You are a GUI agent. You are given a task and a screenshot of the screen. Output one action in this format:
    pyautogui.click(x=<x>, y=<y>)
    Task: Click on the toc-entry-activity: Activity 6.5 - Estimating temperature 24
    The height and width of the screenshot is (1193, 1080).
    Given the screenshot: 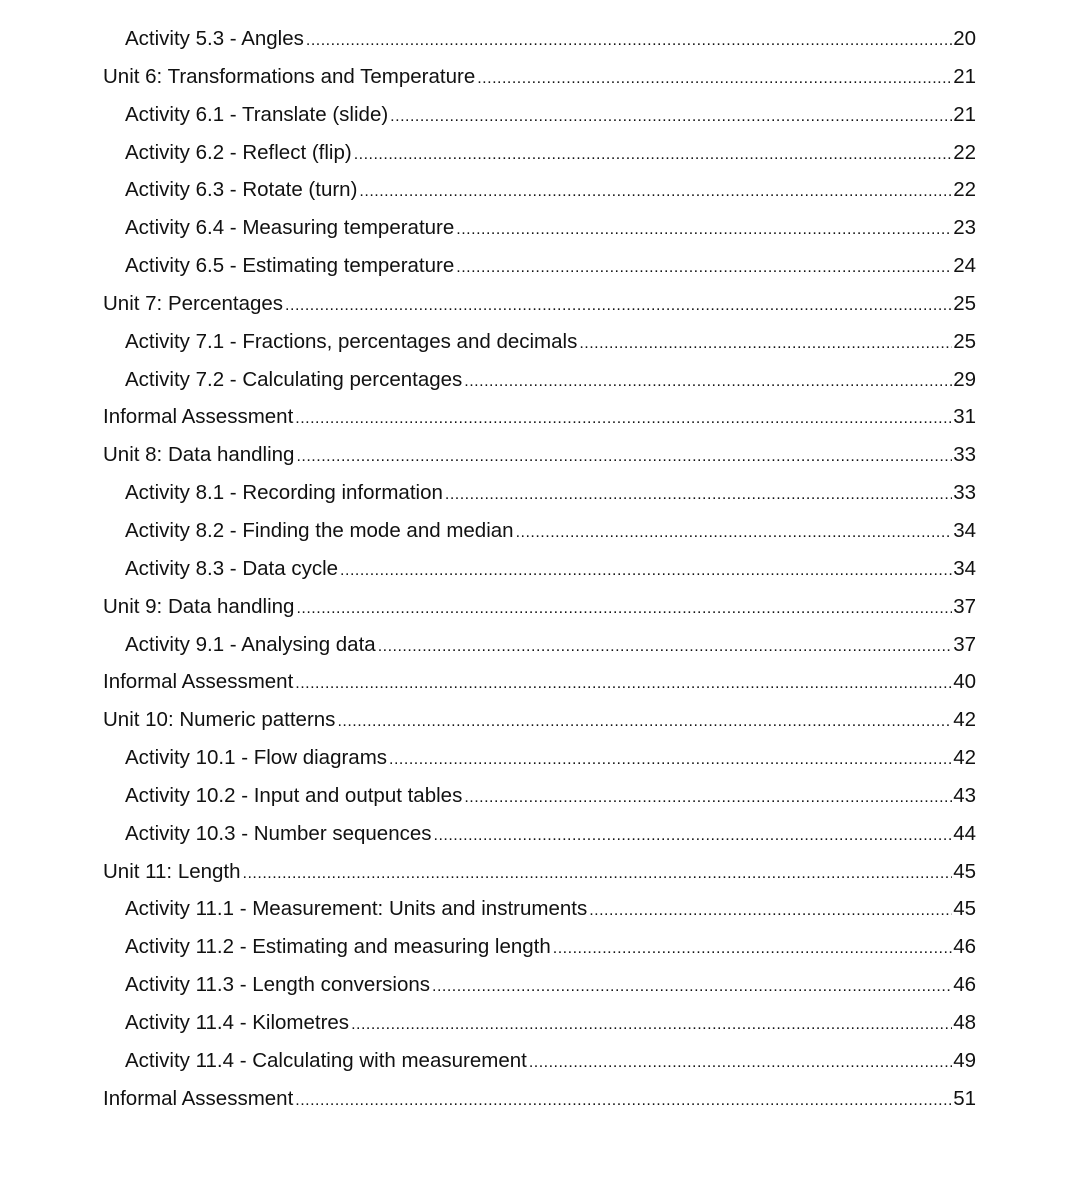 What is the action you would take?
    pyautogui.click(x=539, y=266)
    